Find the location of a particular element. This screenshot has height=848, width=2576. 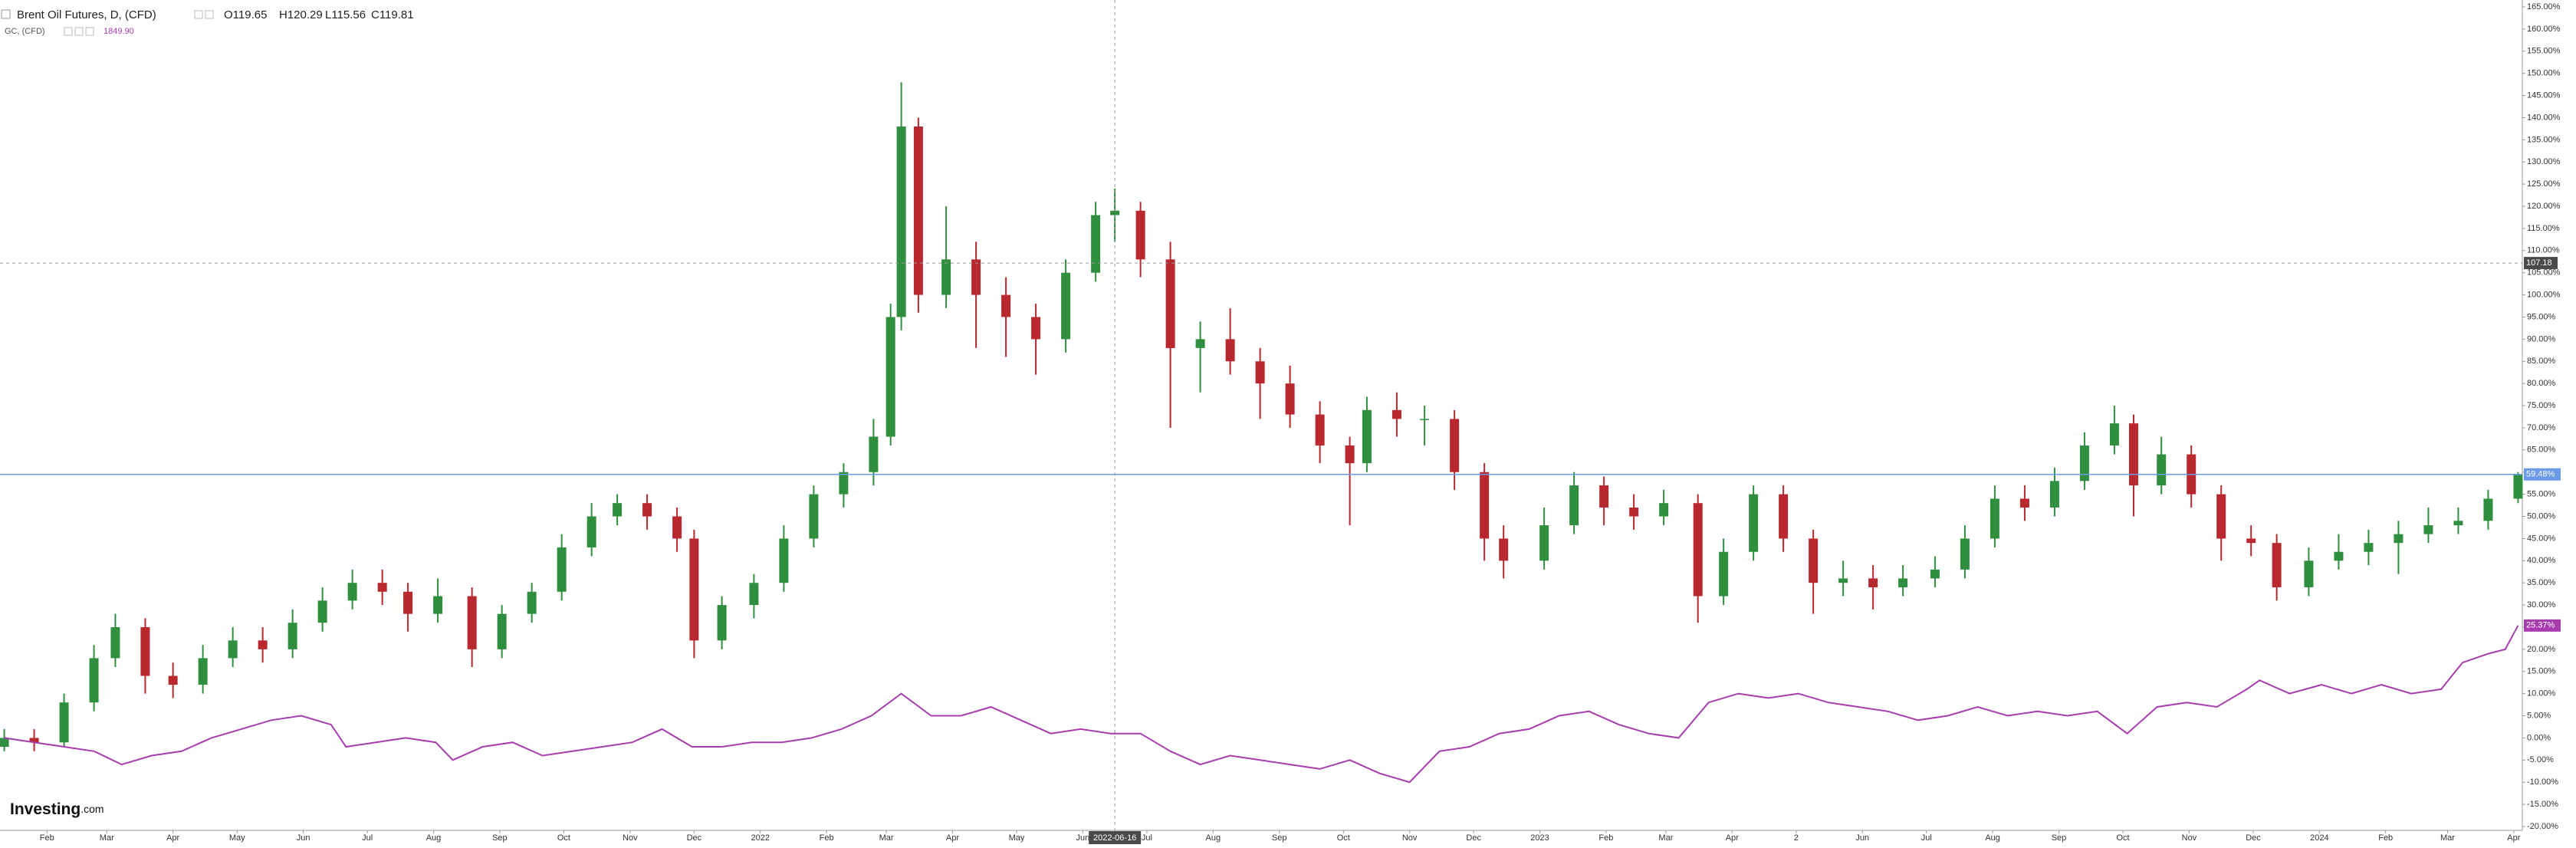

y-tick-label: 35.00% is located at coordinates (2541, 582).